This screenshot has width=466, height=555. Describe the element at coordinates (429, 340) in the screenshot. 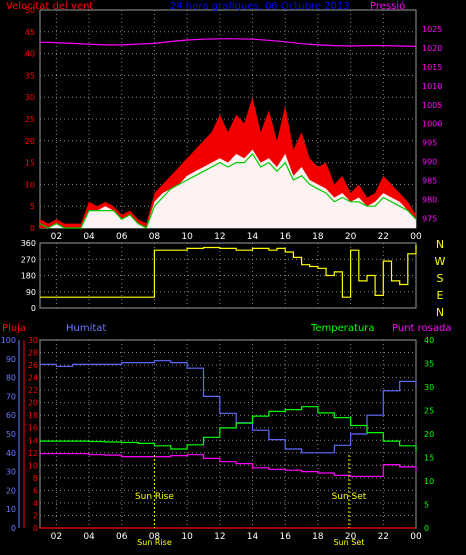

I see `temperature-tick-label: 40` at that location.